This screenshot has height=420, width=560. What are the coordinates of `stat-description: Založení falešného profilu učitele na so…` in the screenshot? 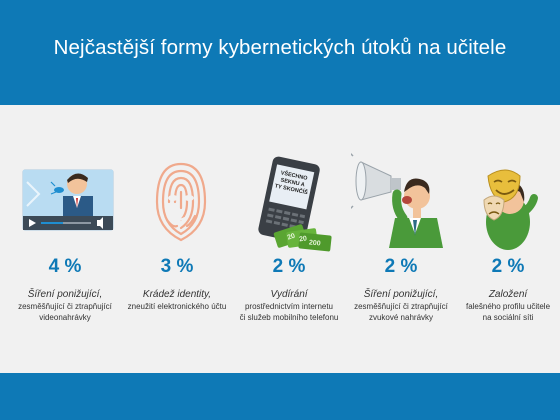 It's located at (506, 306).